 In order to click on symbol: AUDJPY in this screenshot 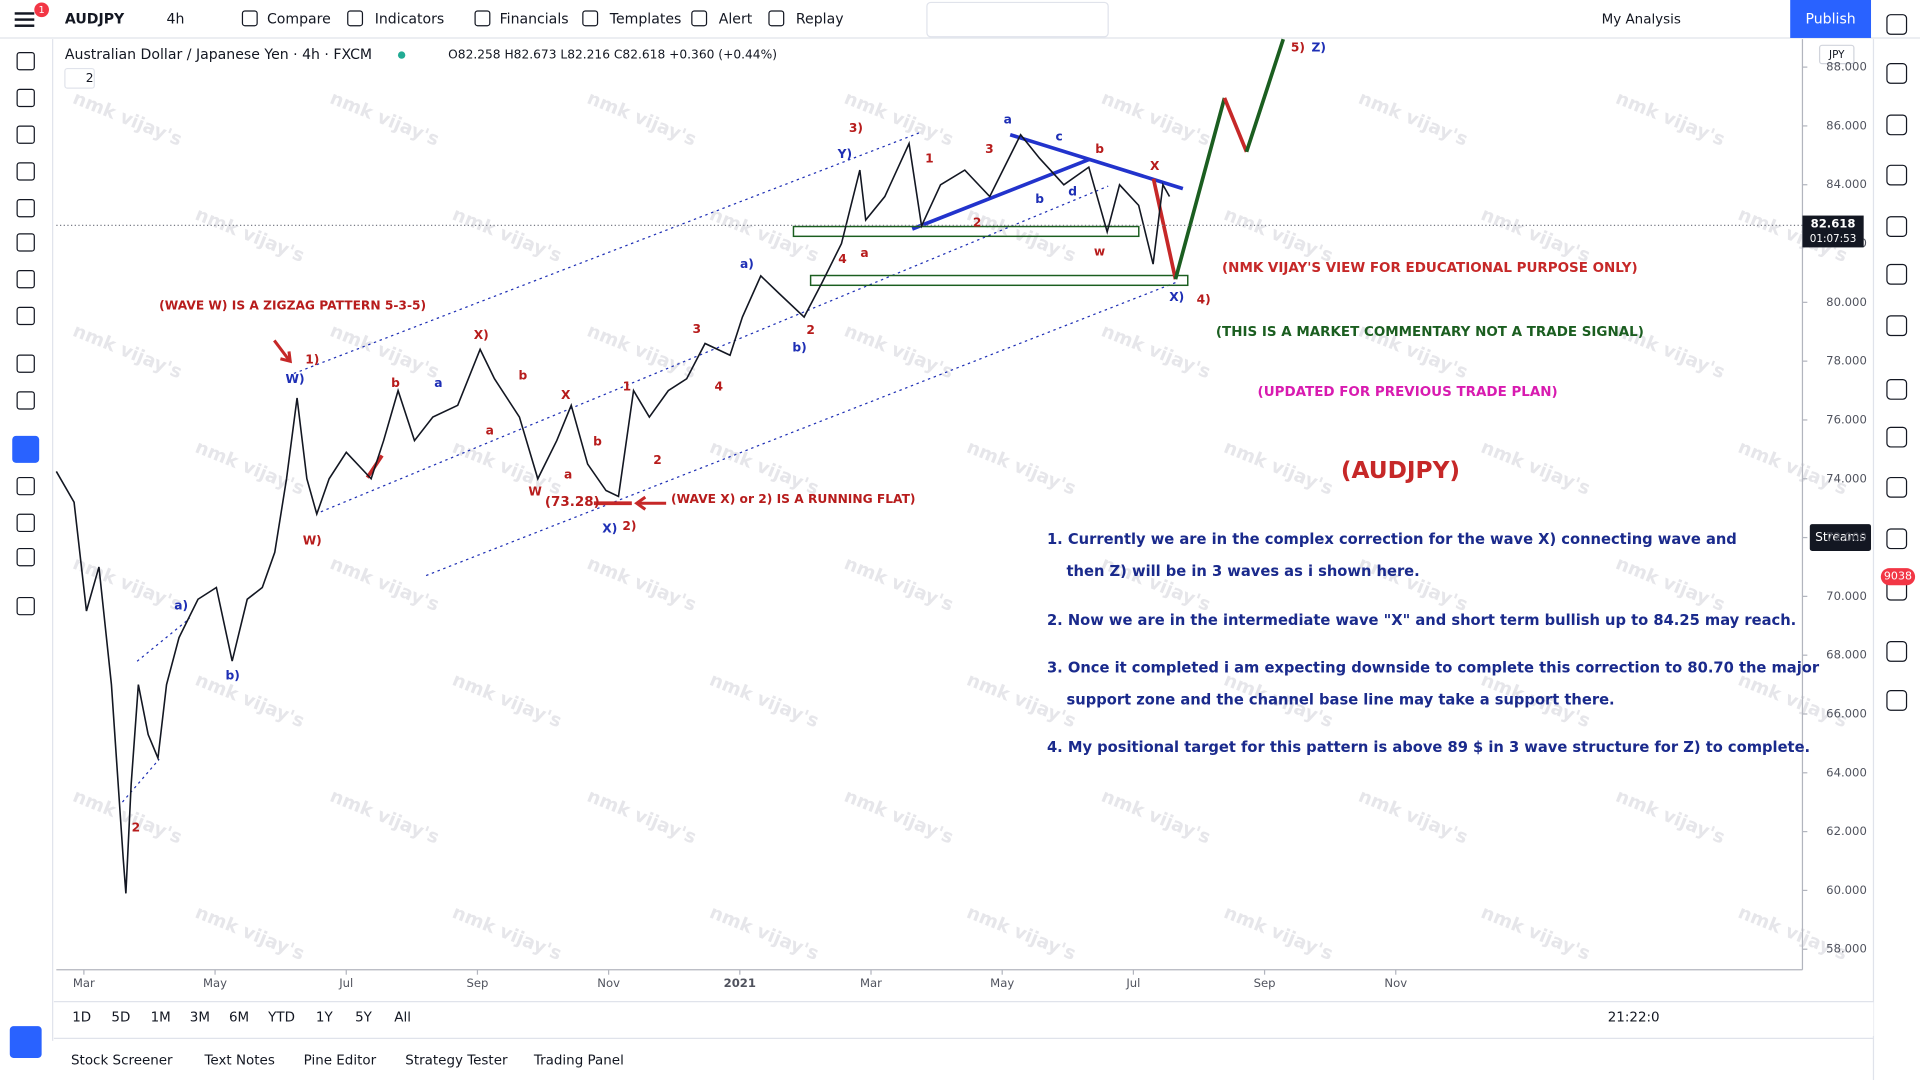, I will do `click(95, 20)`.